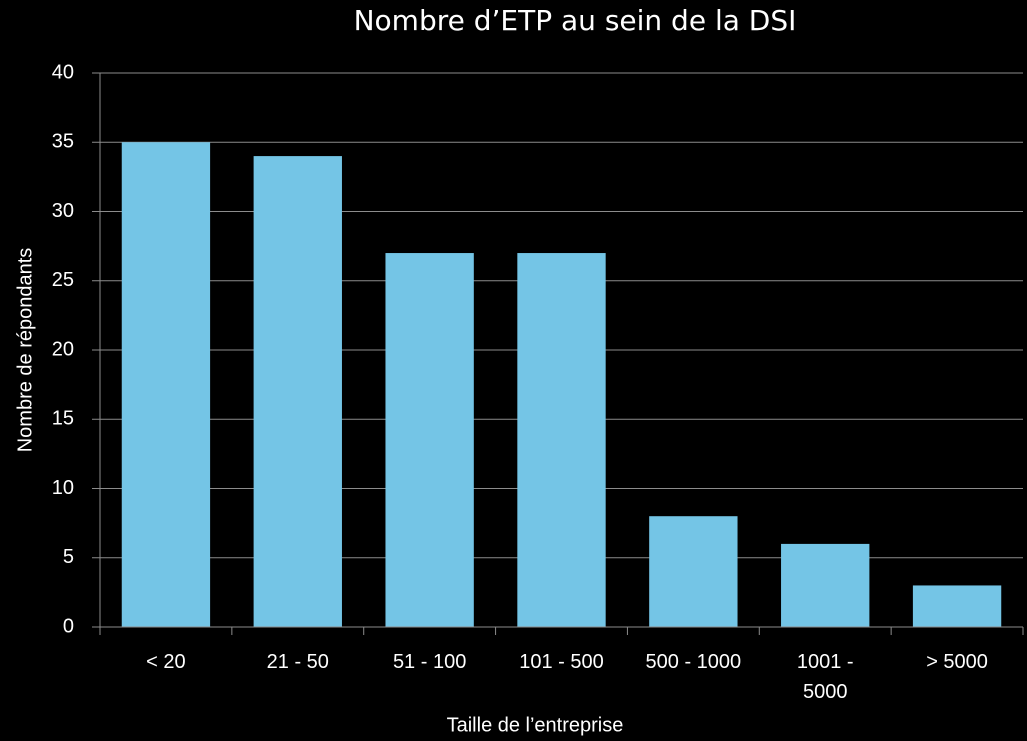 The width and height of the screenshot is (1027, 741). Describe the element at coordinates (297, 662) in the screenshot. I see `x-tick-label: 21 - 50` at that location.